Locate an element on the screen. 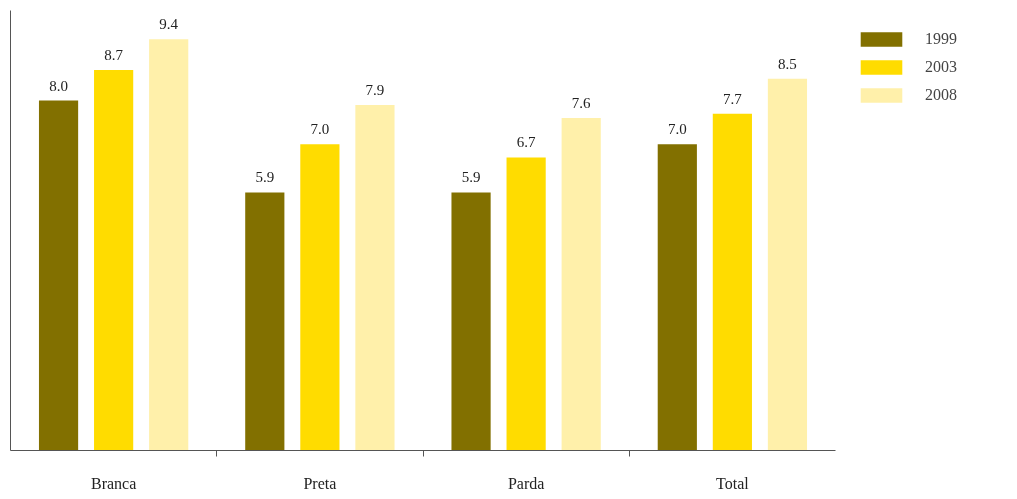 The image size is (1017, 499). x-tick-label: Parda is located at coordinates (526, 483).